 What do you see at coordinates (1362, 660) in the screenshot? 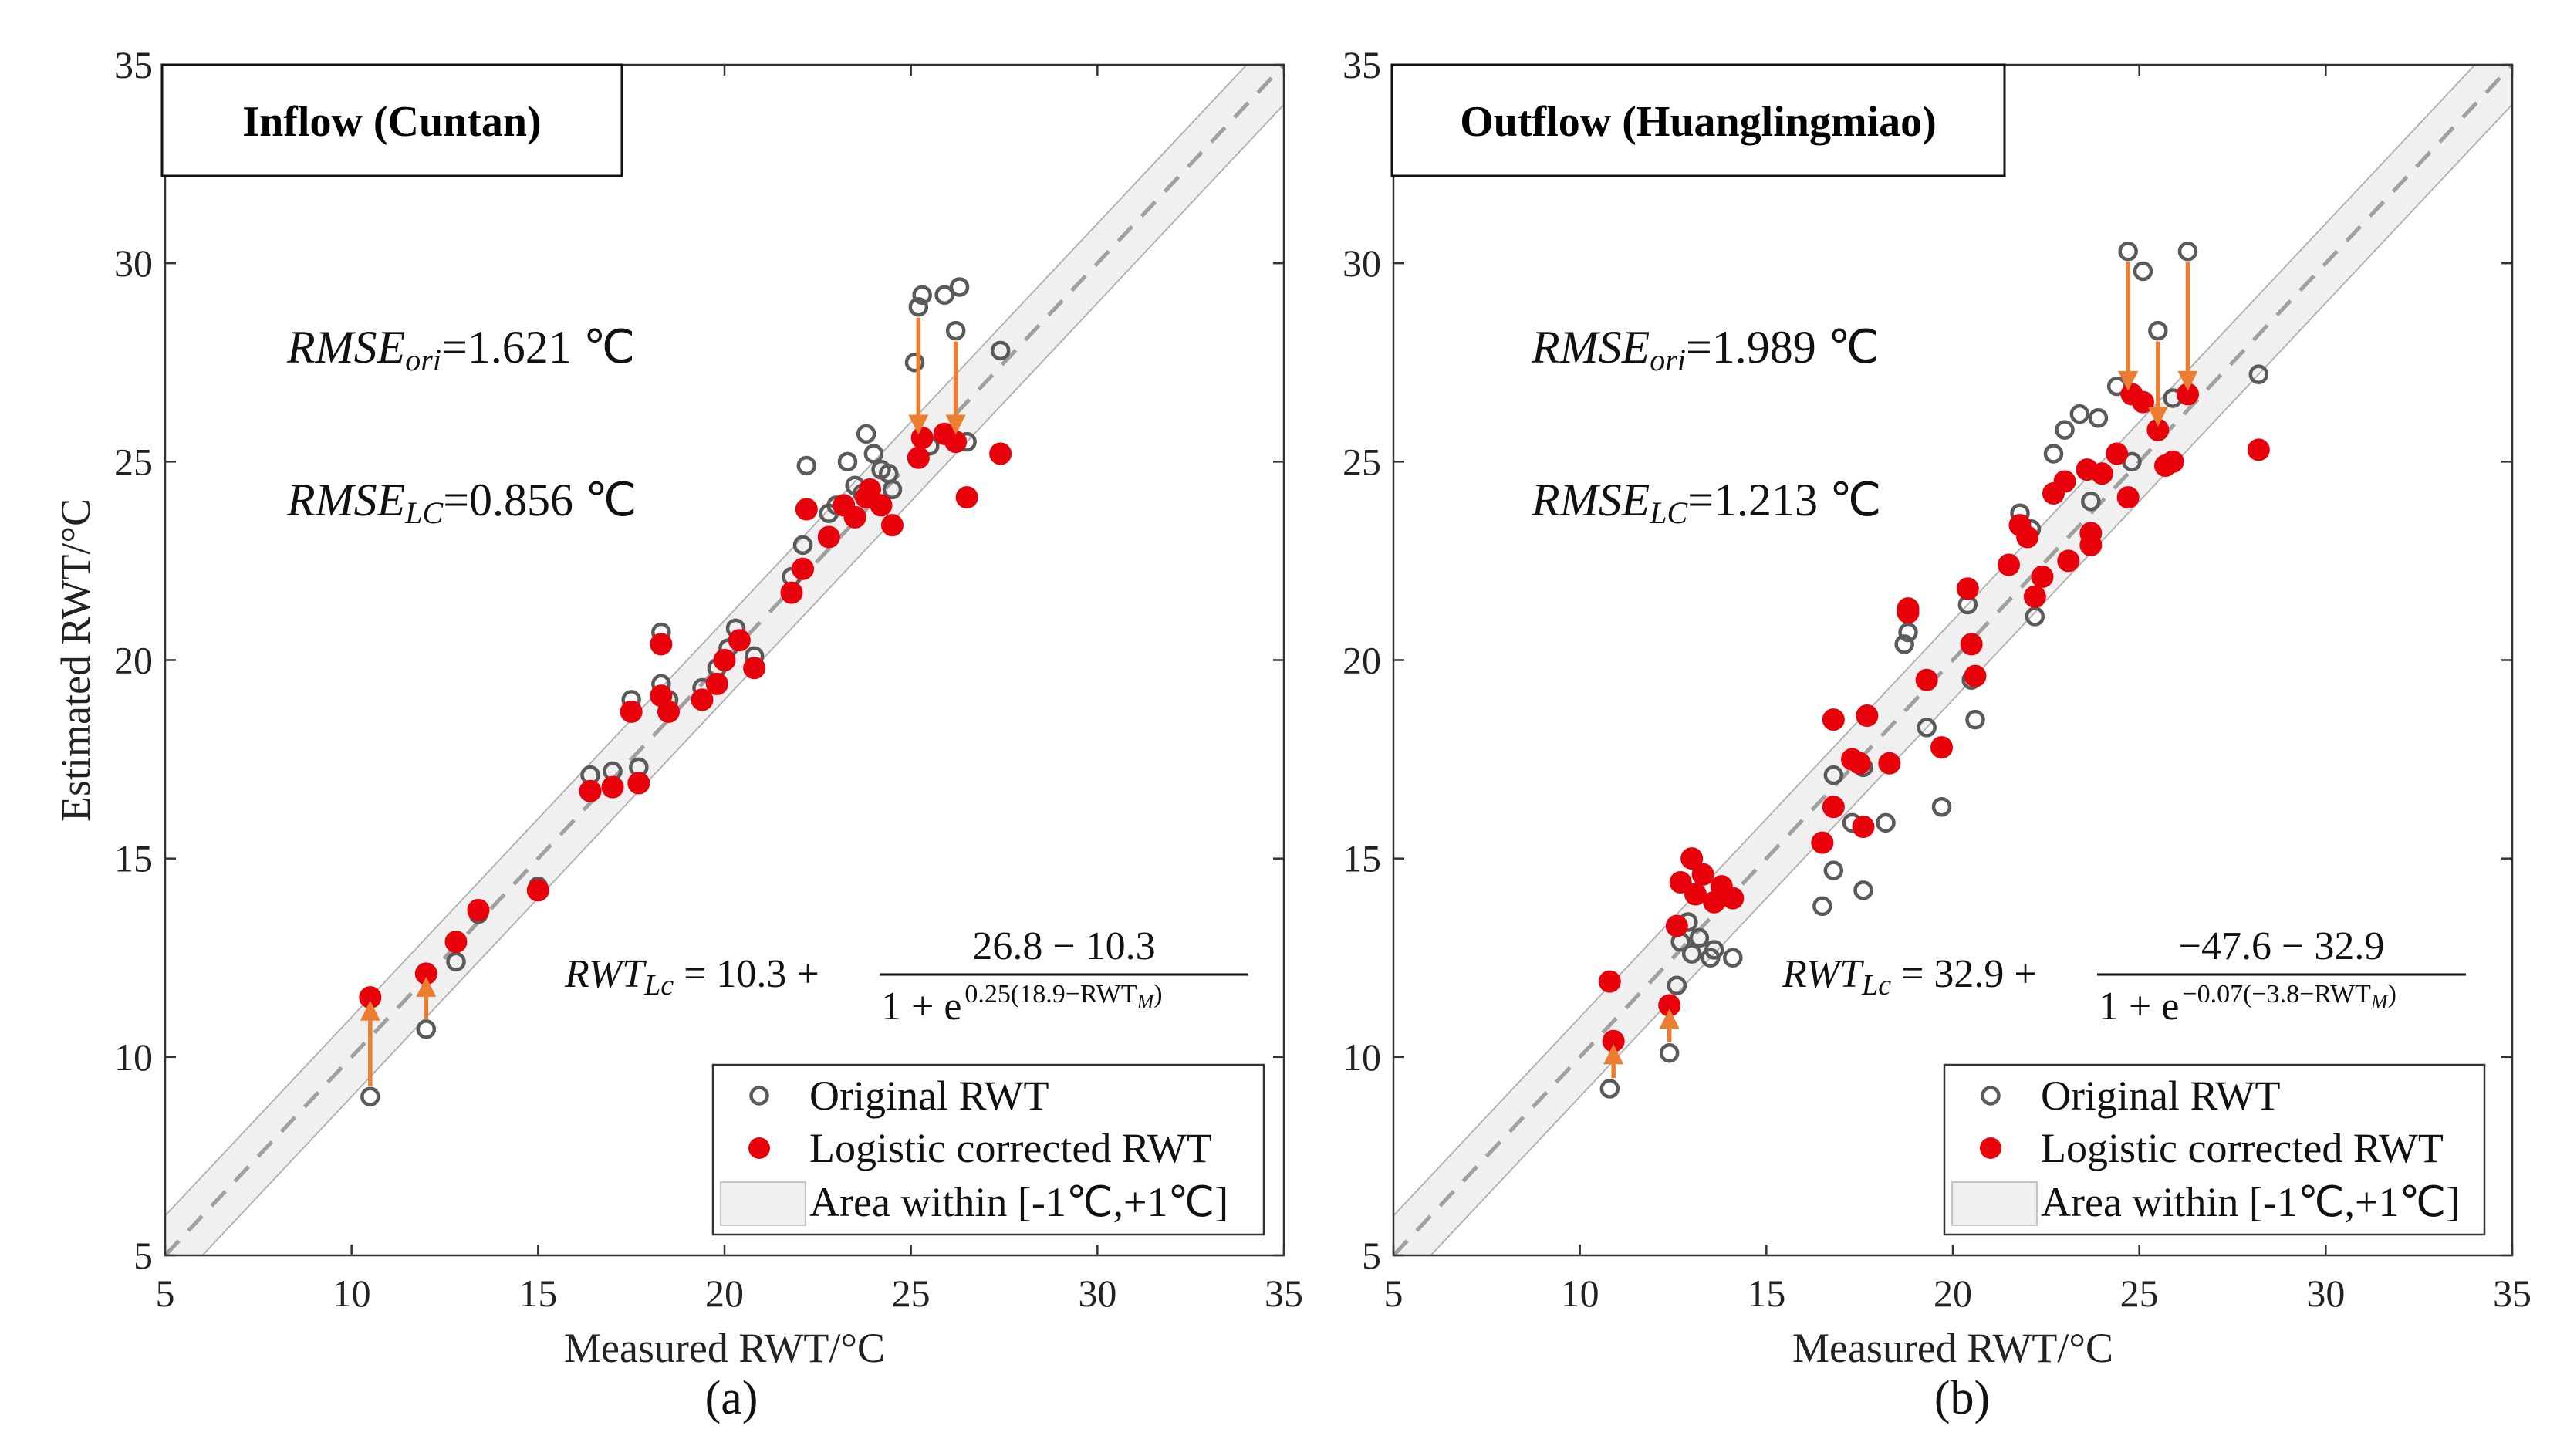
I see `y-tick-label: 20` at bounding box center [1362, 660].